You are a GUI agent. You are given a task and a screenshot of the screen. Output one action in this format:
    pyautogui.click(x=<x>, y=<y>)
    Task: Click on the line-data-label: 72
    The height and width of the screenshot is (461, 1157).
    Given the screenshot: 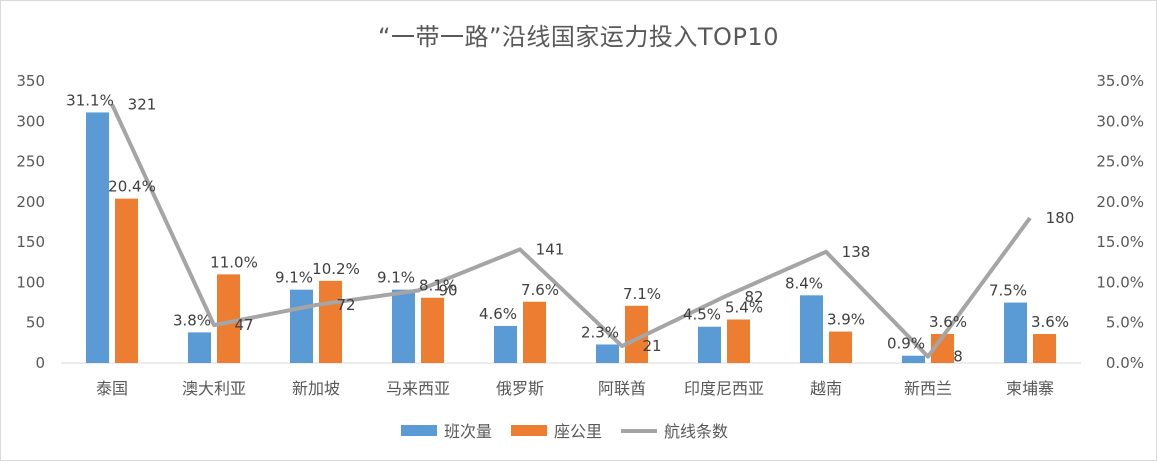 What is the action you would take?
    pyautogui.click(x=345, y=305)
    